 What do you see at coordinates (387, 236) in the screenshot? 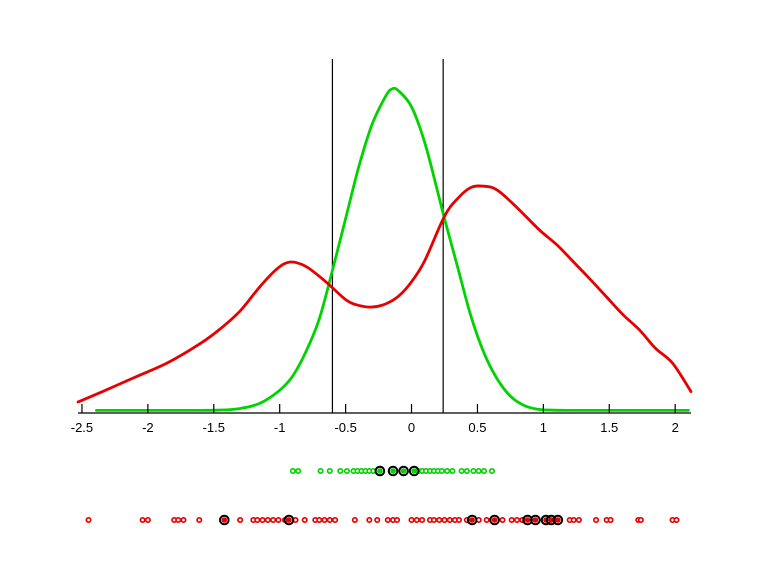
I see `threshold-lines` at bounding box center [387, 236].